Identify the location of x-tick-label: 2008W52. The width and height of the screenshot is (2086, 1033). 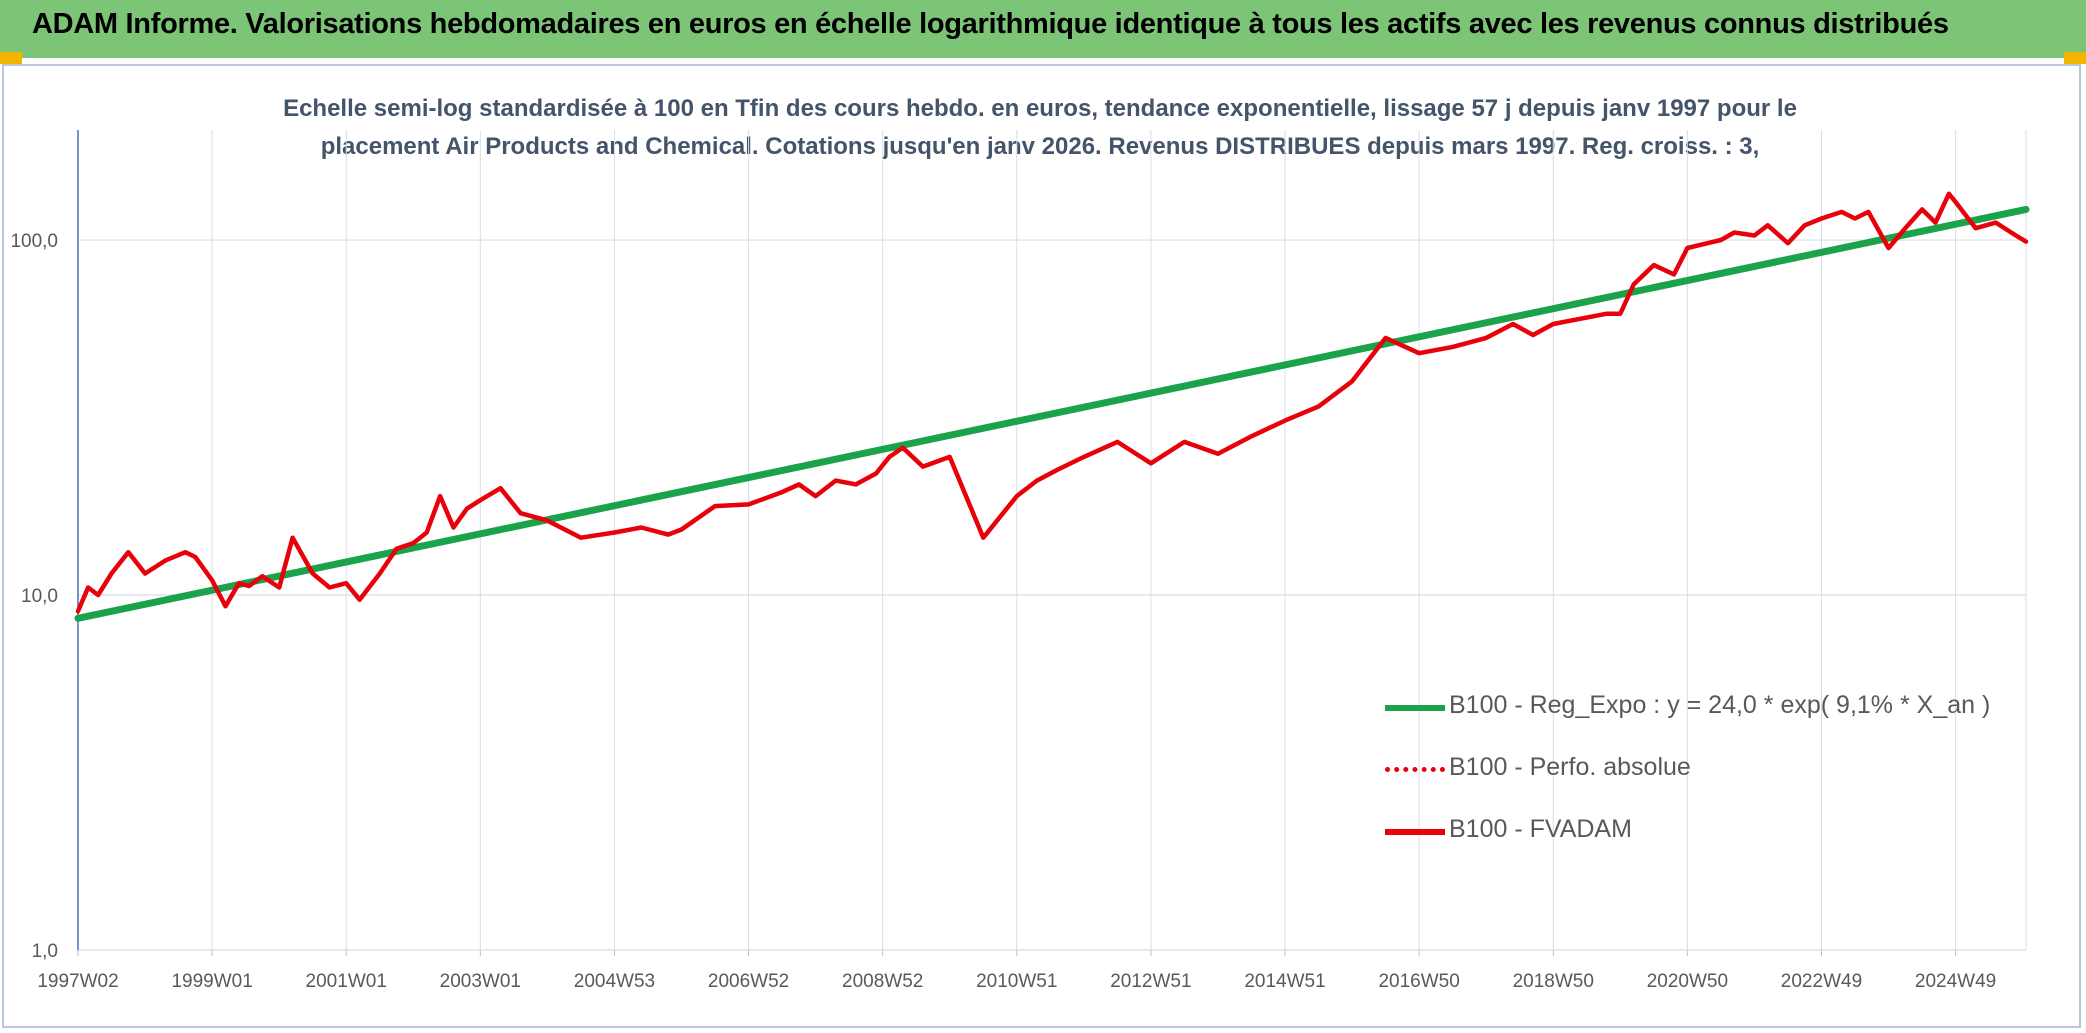
(882, 981).